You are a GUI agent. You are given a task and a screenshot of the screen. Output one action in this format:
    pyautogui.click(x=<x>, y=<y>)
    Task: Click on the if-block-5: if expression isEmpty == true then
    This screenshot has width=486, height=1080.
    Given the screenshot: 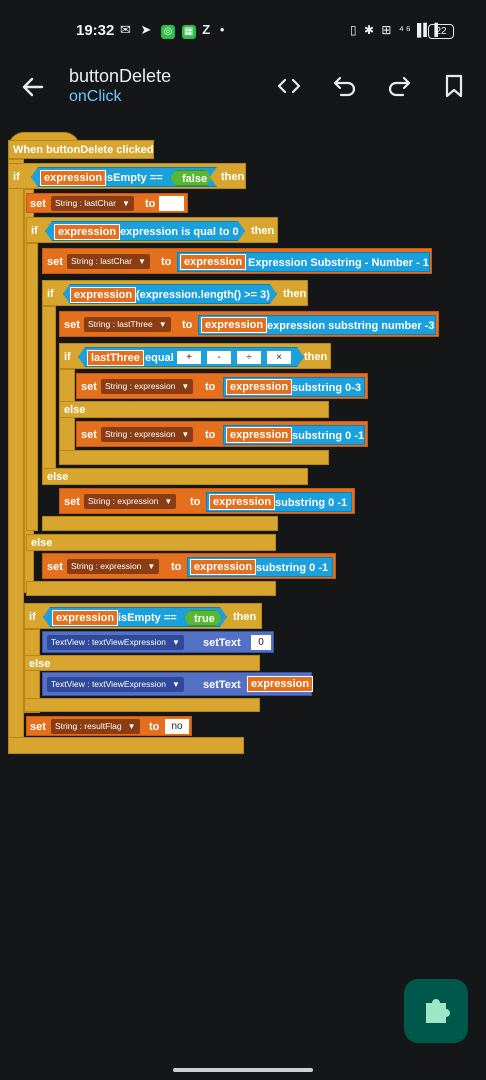 What is the action you would take?
    pyautogui.click(x=143, y=616)
    